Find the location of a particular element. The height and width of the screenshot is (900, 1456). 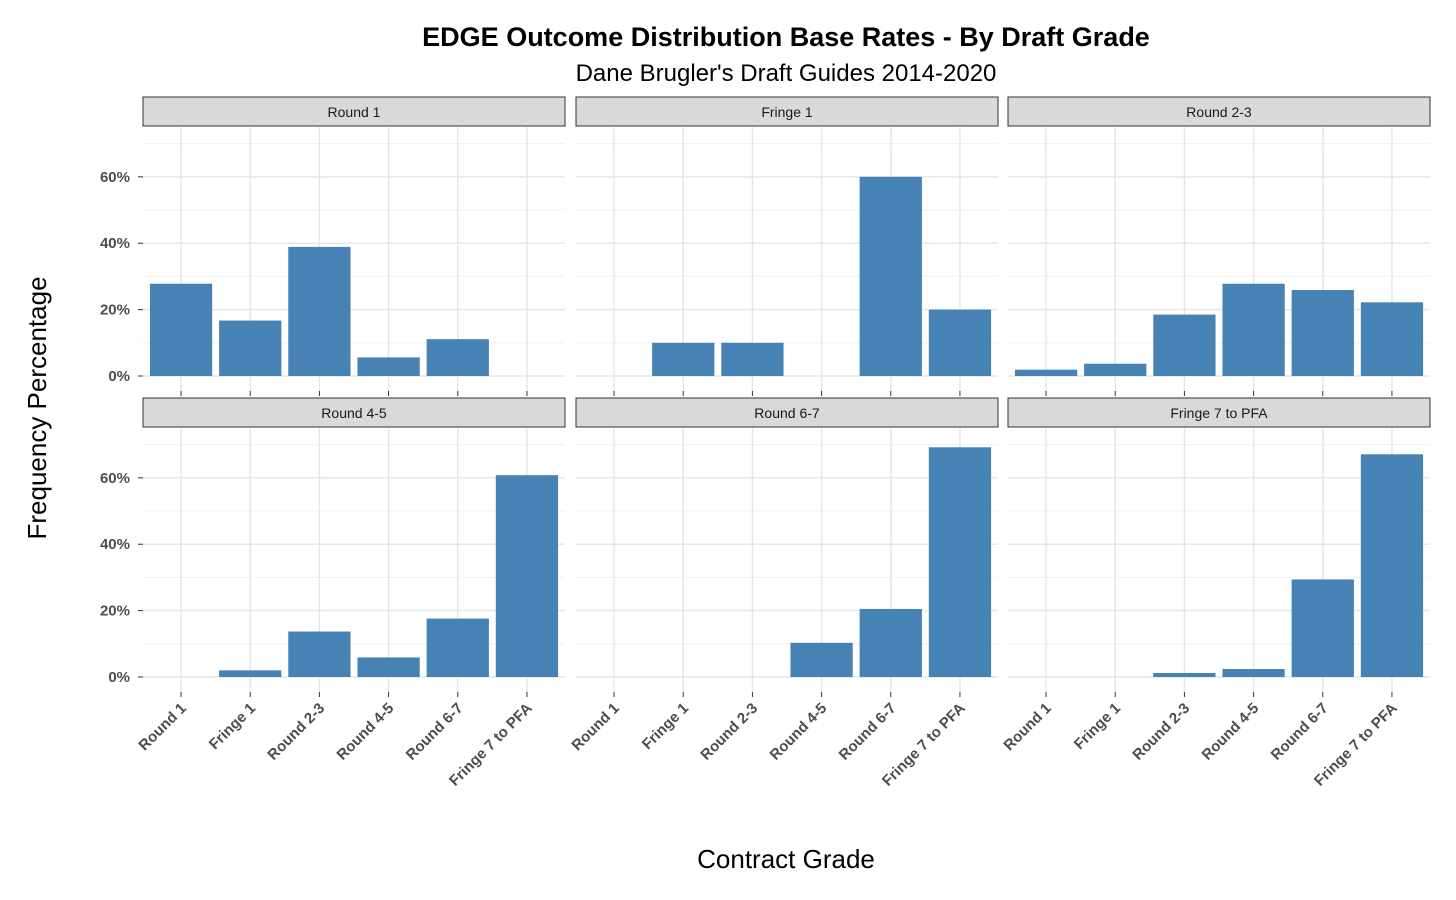

facet-strip-label: Round 4-5 is located at coordinates (354, 413).